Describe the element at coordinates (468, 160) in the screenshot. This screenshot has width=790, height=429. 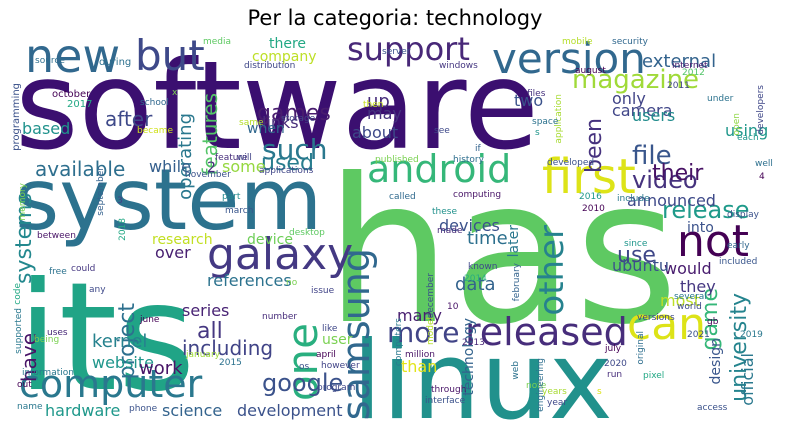
I see `word-history: history` at that location.